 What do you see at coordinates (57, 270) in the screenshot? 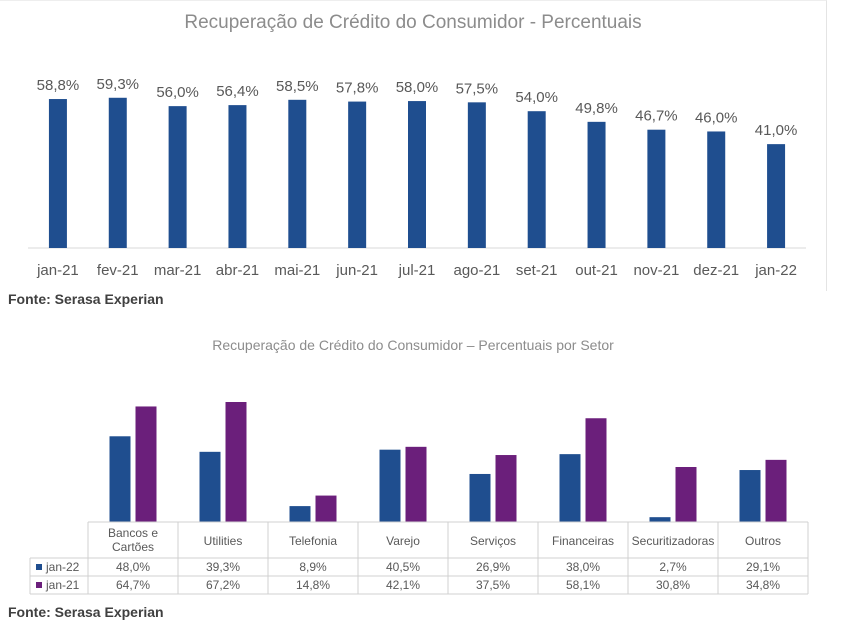
I see `x-tick-label: jan-21` at bounding box center [57, 270].